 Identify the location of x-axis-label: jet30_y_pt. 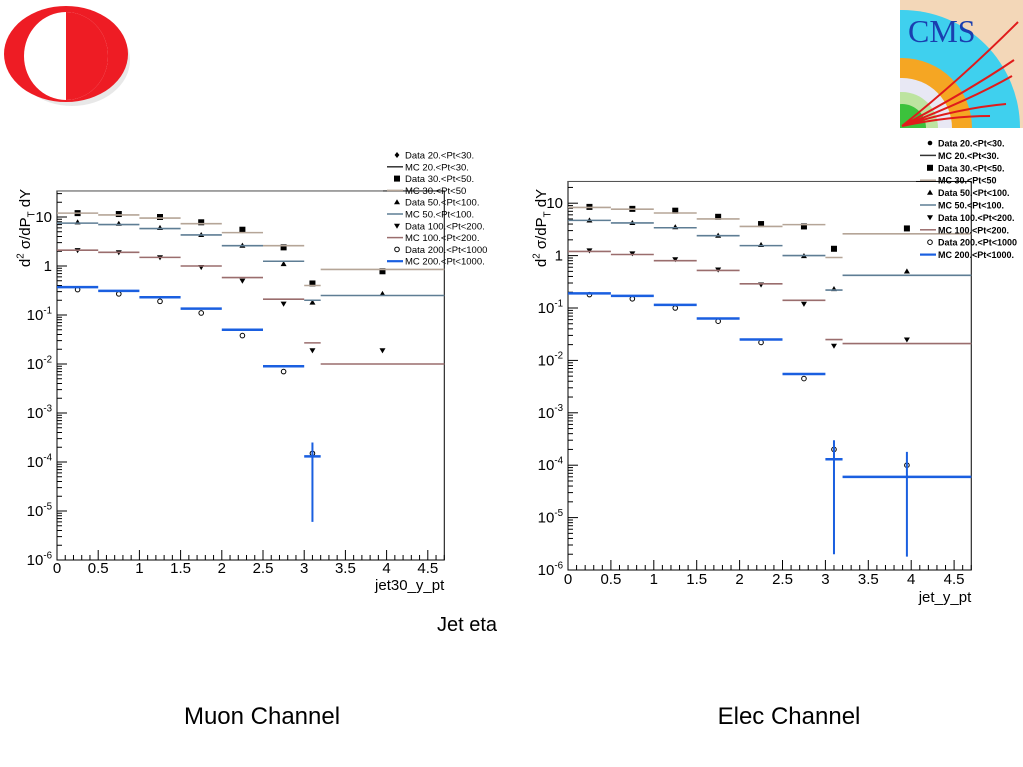
(409, 585).